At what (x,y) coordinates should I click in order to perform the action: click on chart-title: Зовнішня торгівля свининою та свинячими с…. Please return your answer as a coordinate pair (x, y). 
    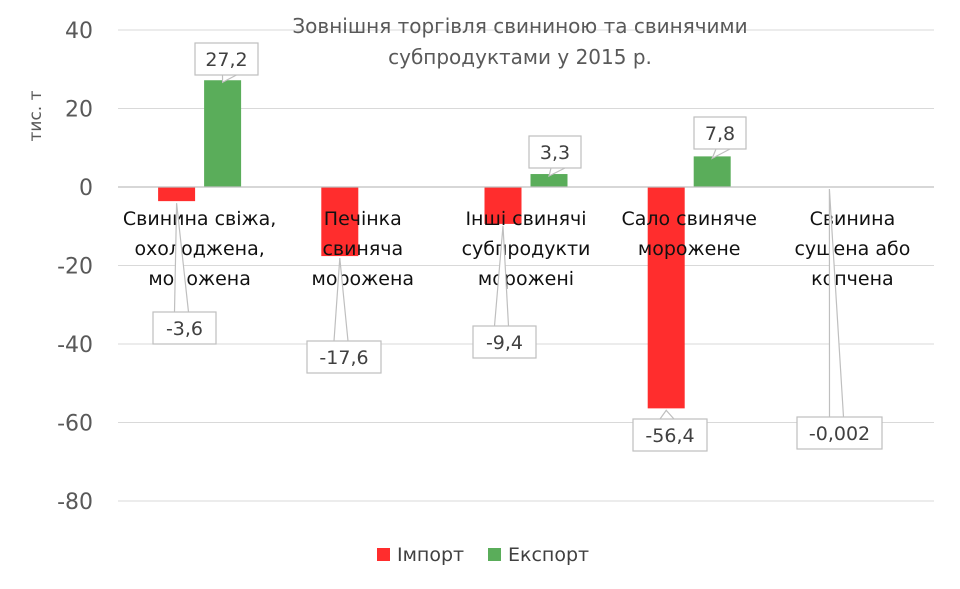
    Looking at the image, I should click on (519, 41).